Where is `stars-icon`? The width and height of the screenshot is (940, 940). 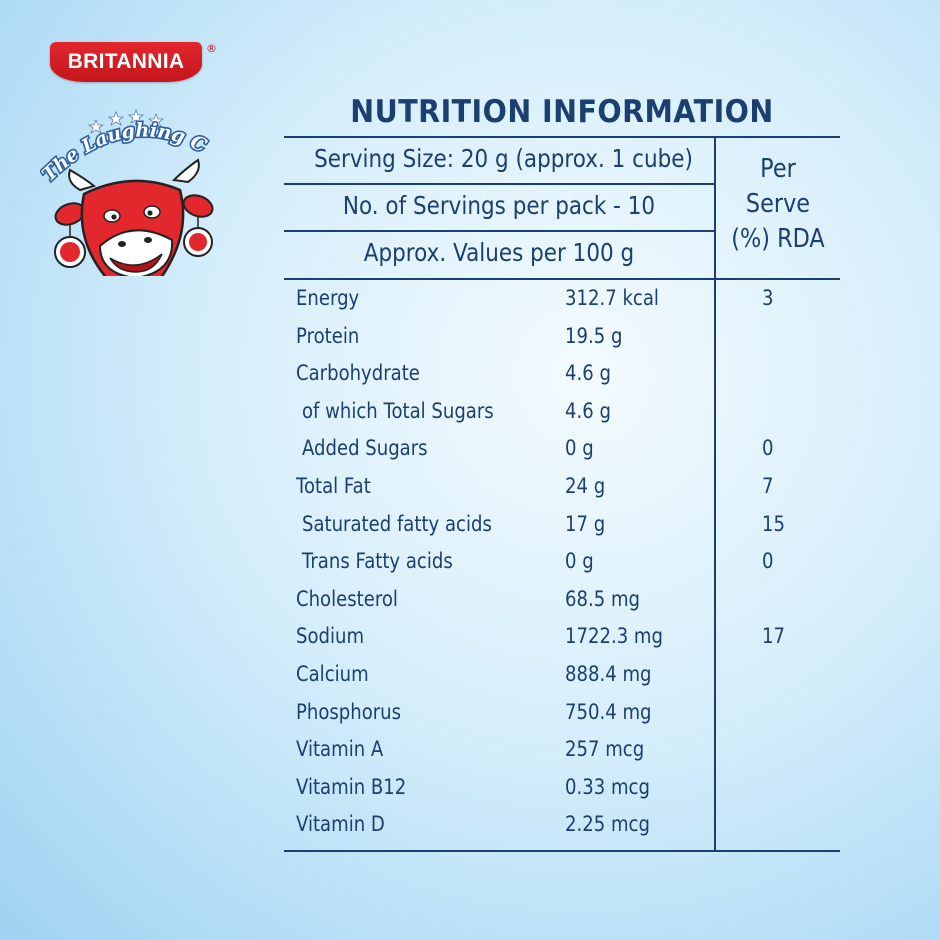
stars-icon is located at coordinates (126, 121).